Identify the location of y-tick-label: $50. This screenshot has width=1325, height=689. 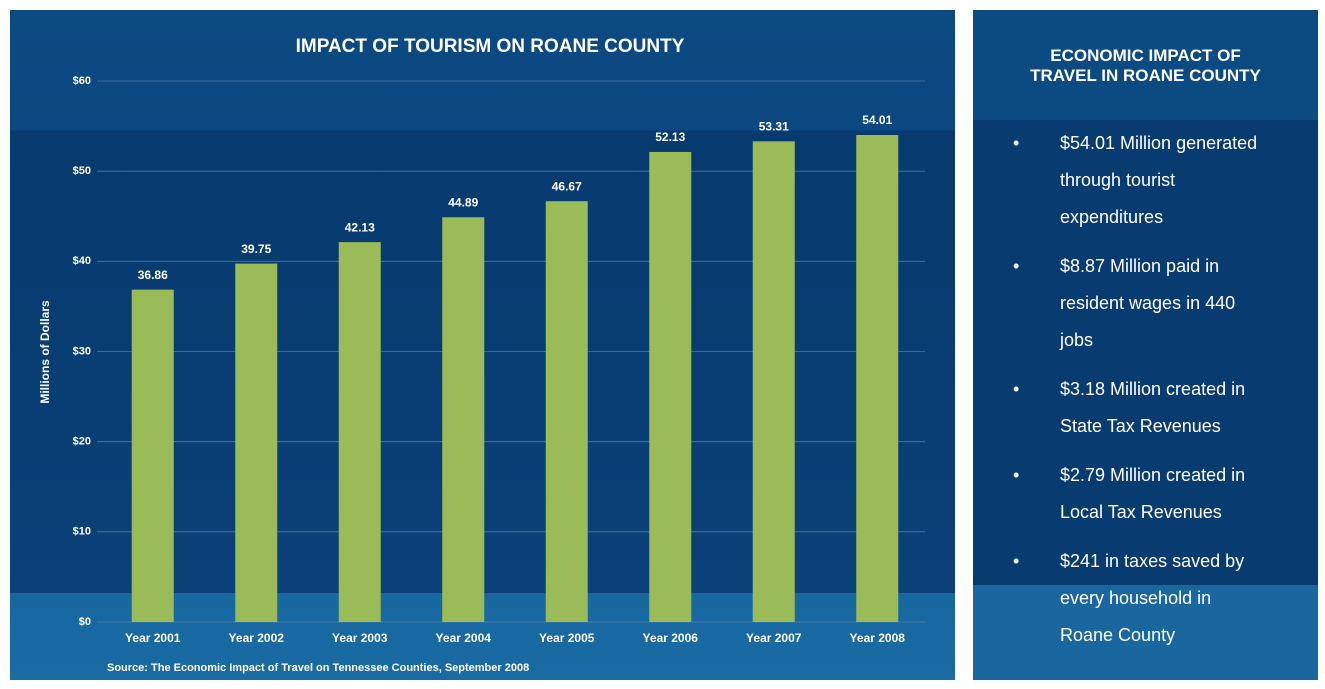
(82, 171).